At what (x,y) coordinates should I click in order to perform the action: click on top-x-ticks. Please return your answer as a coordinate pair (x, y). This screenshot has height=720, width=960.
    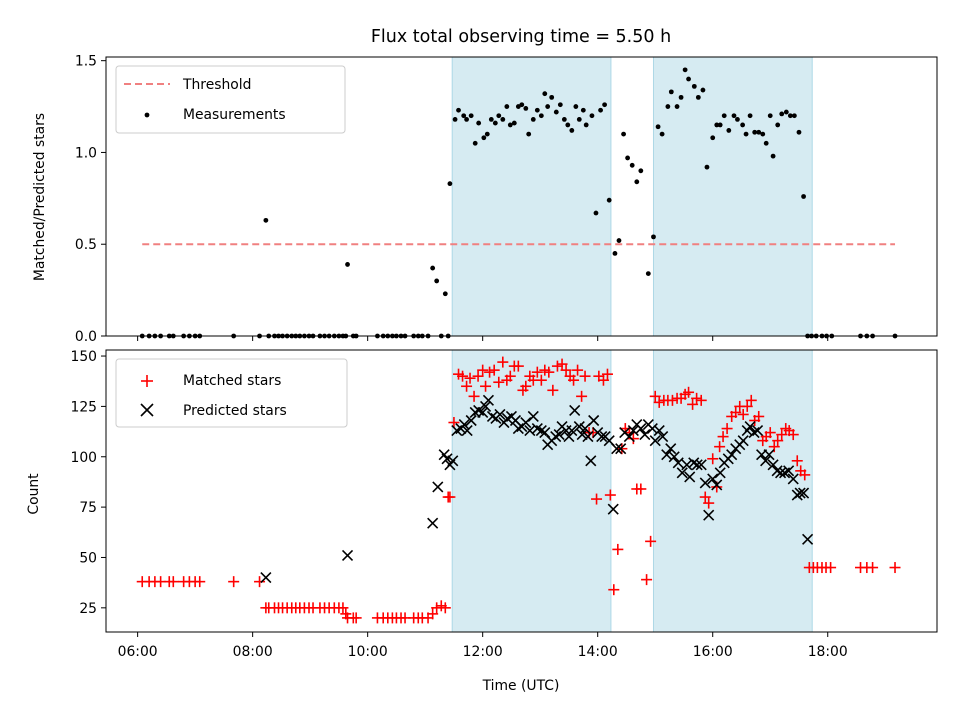
    Looking at the image, I should click on (483, 338).